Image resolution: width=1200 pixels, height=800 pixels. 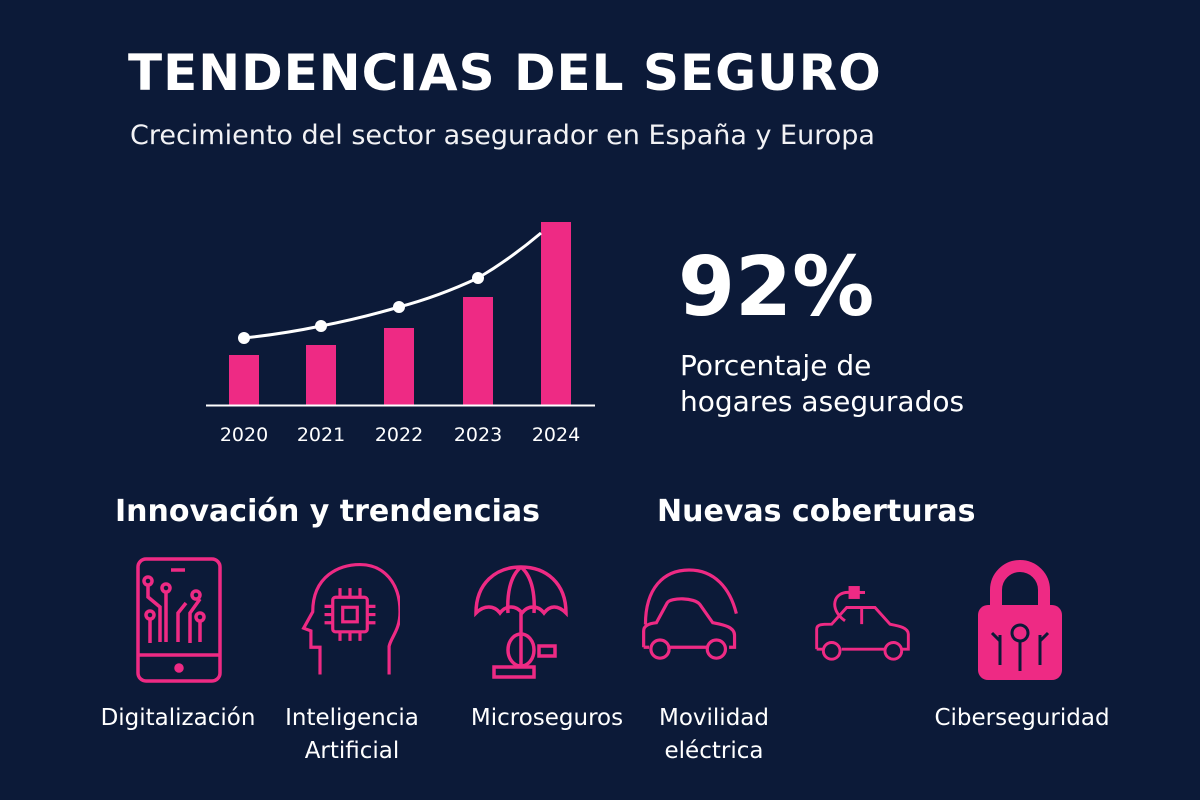 I want to click on item-label-digitalizacion: Digitalización, so click(x=178, y=718).